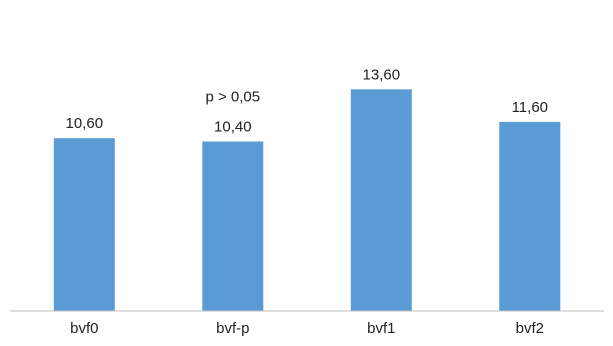 The width and height of the screenshot is (613, 346). What do you see at coordinates (85, 123) in the screenshot?
I see `data-label-bvf0: 10,60` at bounding box center [85, 123].